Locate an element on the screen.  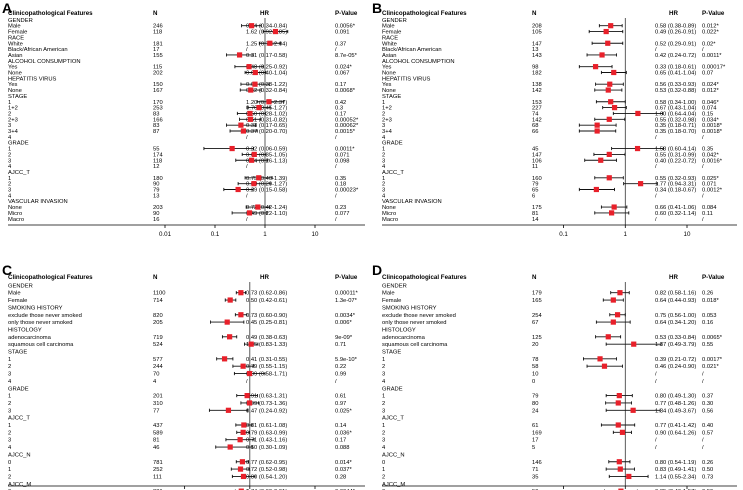
column-header-n: N is located at coordinates (534, 13).